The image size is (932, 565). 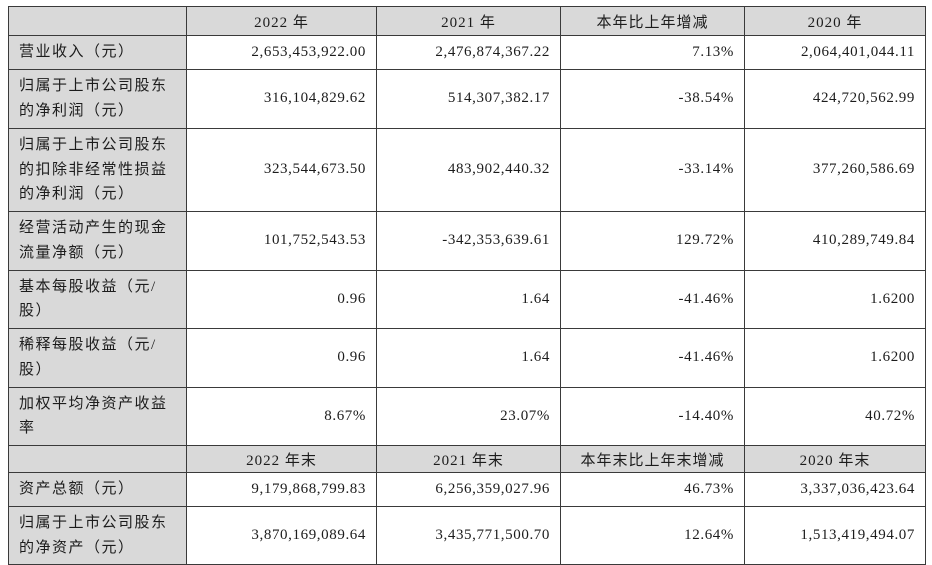 I want to click on cell-value: 3,870,169,089.64, so click(x=281, y=535).